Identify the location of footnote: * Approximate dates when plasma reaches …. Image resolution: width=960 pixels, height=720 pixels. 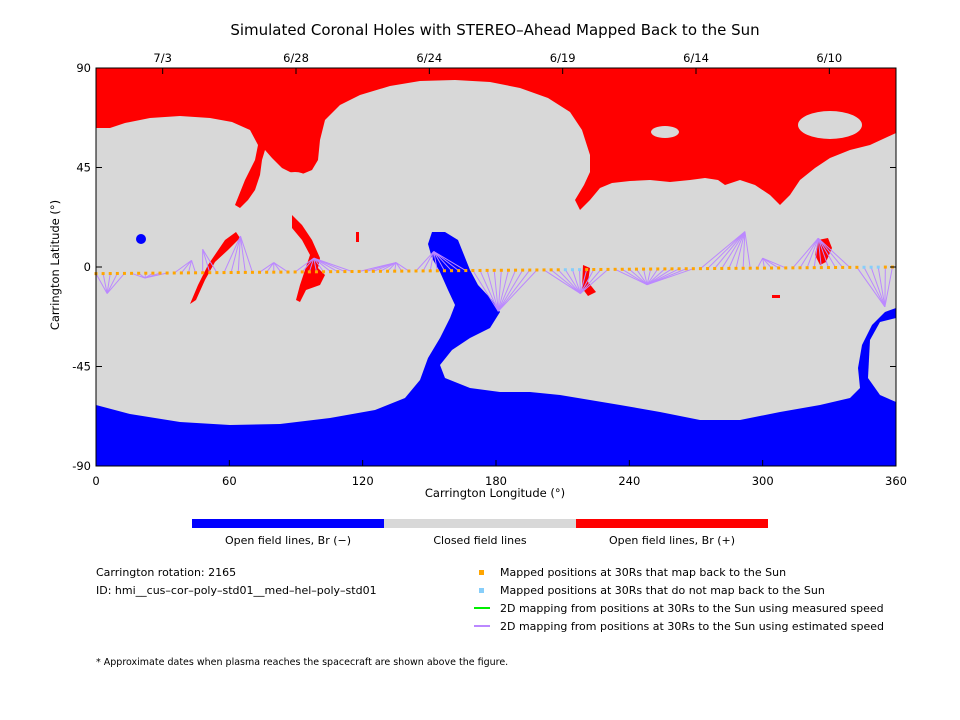
(302, 662).